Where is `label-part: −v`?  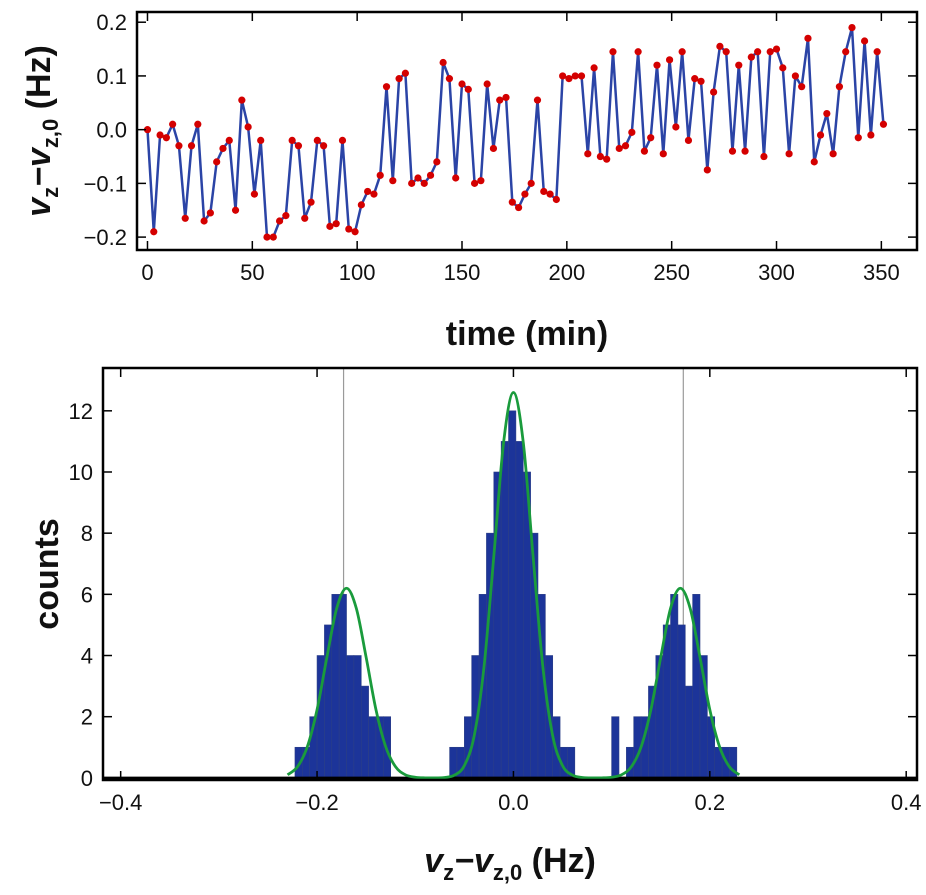
label-part: −v is located at coordinates (39, 166).